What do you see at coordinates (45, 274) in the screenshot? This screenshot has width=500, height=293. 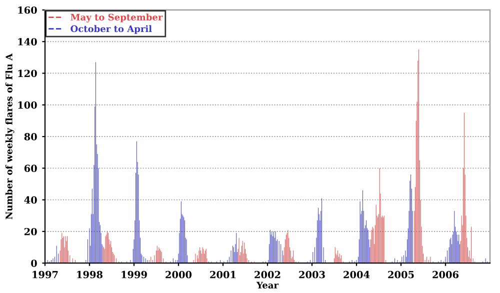 I see `x-tick-label: 1997` at bounding box center [45, 274].